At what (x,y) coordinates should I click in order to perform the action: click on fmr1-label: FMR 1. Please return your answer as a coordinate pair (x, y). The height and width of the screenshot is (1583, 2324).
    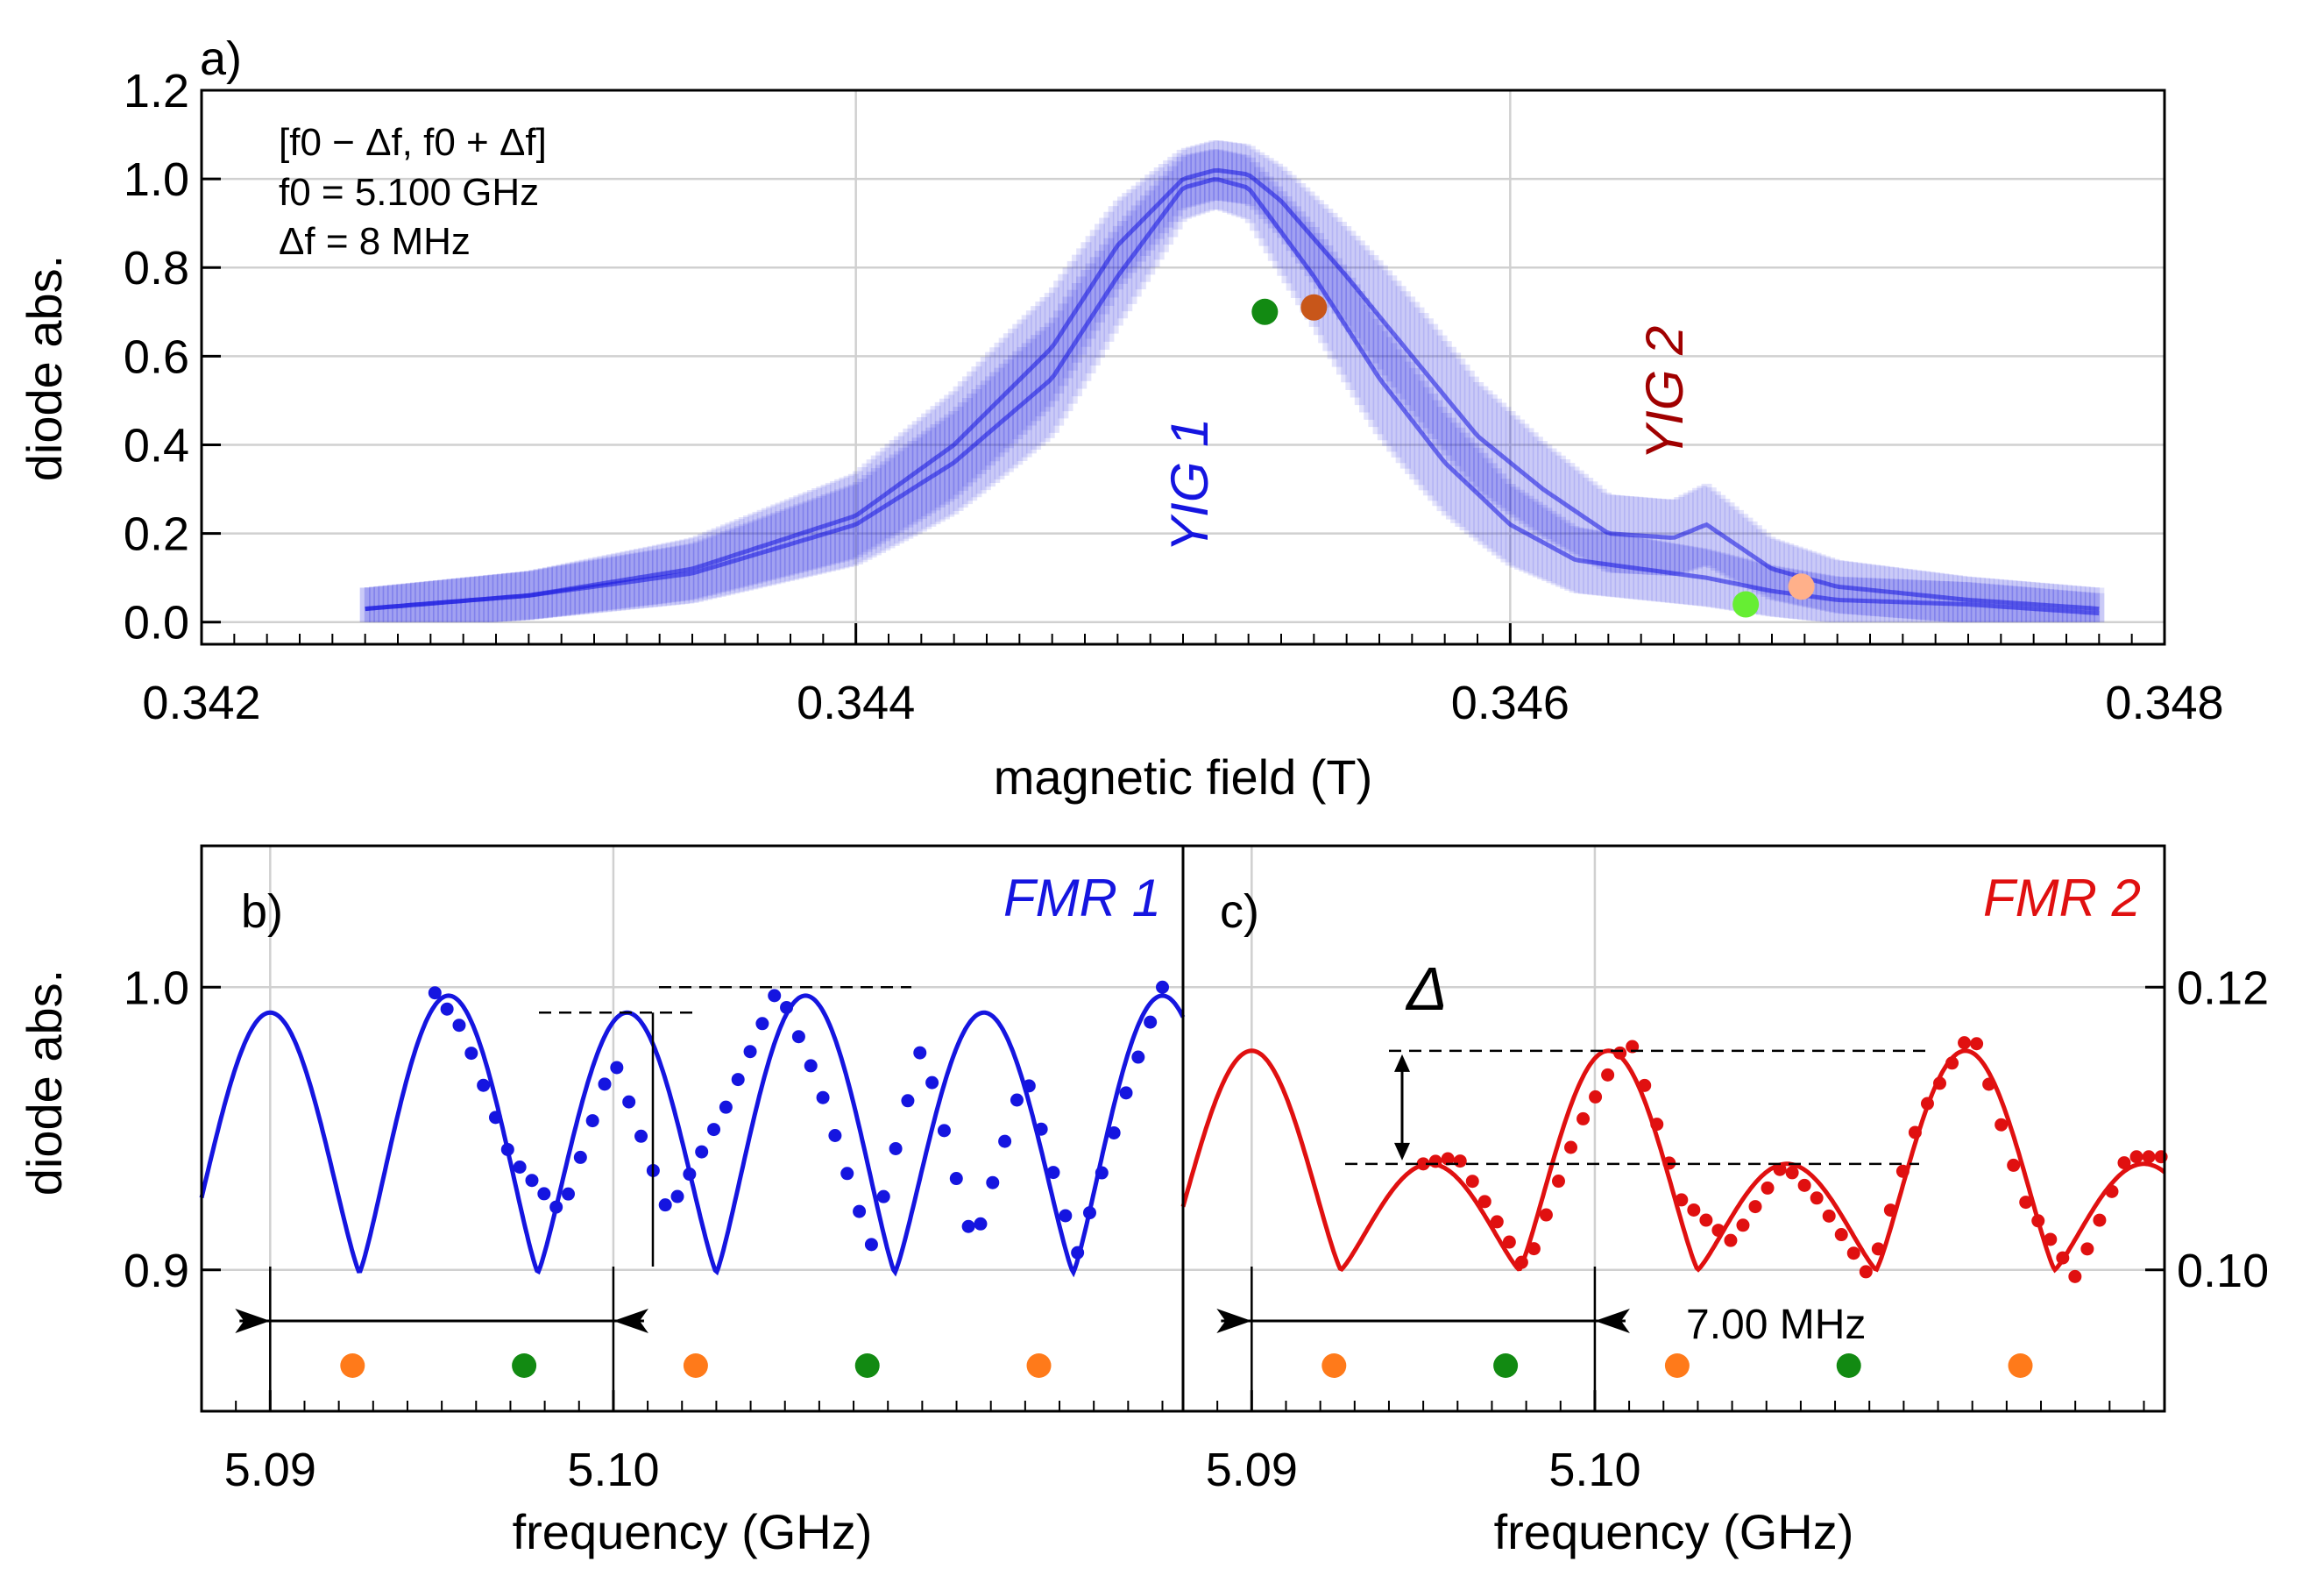
    Looking at the image, I should click on (1082, 898).